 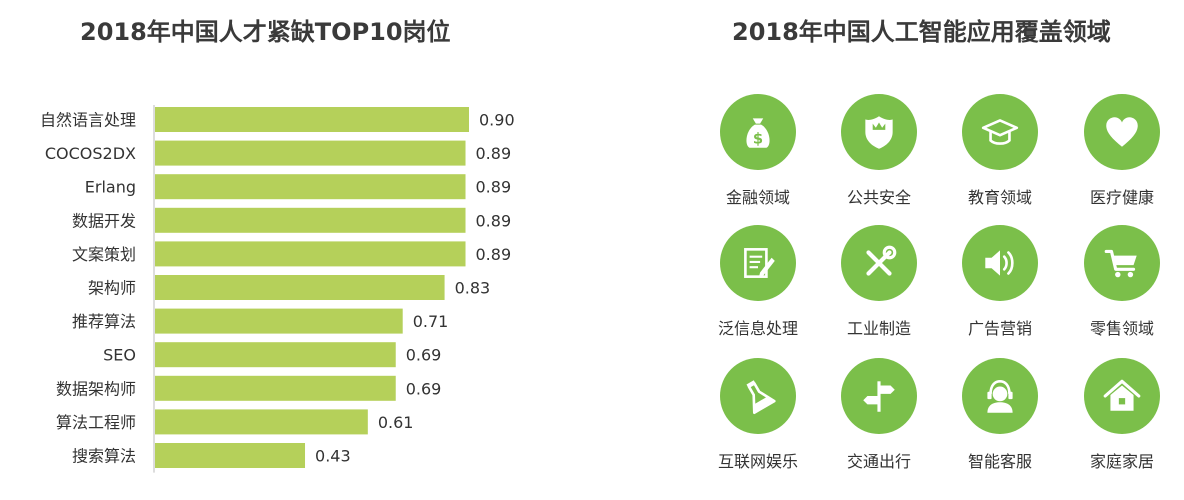 What do you see at coordinates (921, 32) in the screenshot?
I see `icon-grid-title: 2018年中国人工智能应用覆盖领域` at bounding box center [921, 32].